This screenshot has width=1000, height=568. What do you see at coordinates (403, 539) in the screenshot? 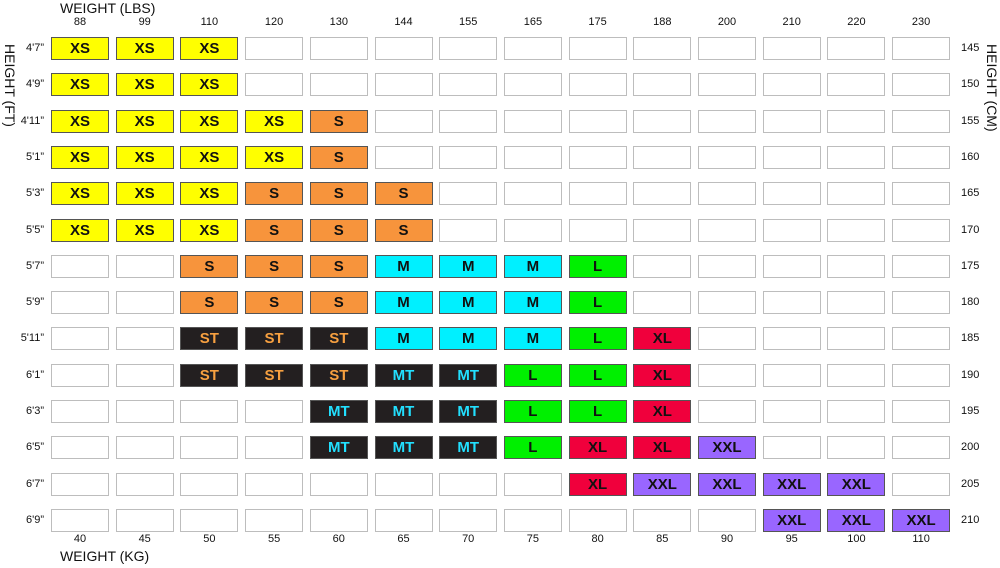
I see `kg-tick: 65` at bounding box center [403, 539].